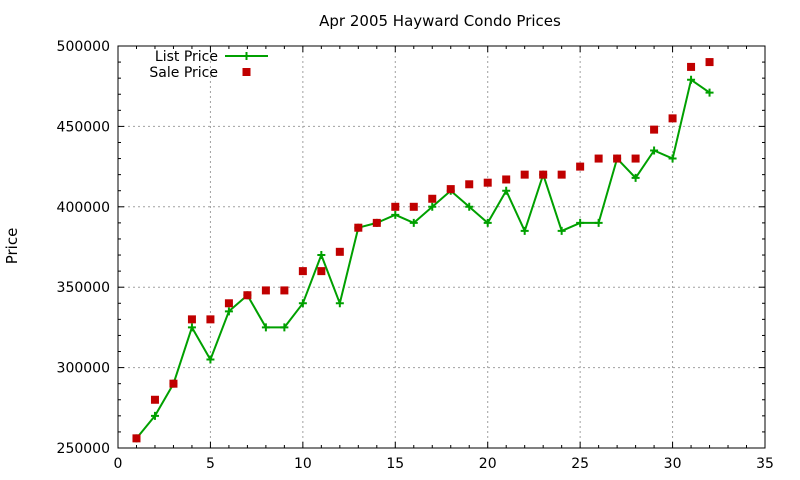  What do you see at coordinates (83, 449) in the screenshot?
I see `y-tick-label: 250000` at bounding box center [83, 449].